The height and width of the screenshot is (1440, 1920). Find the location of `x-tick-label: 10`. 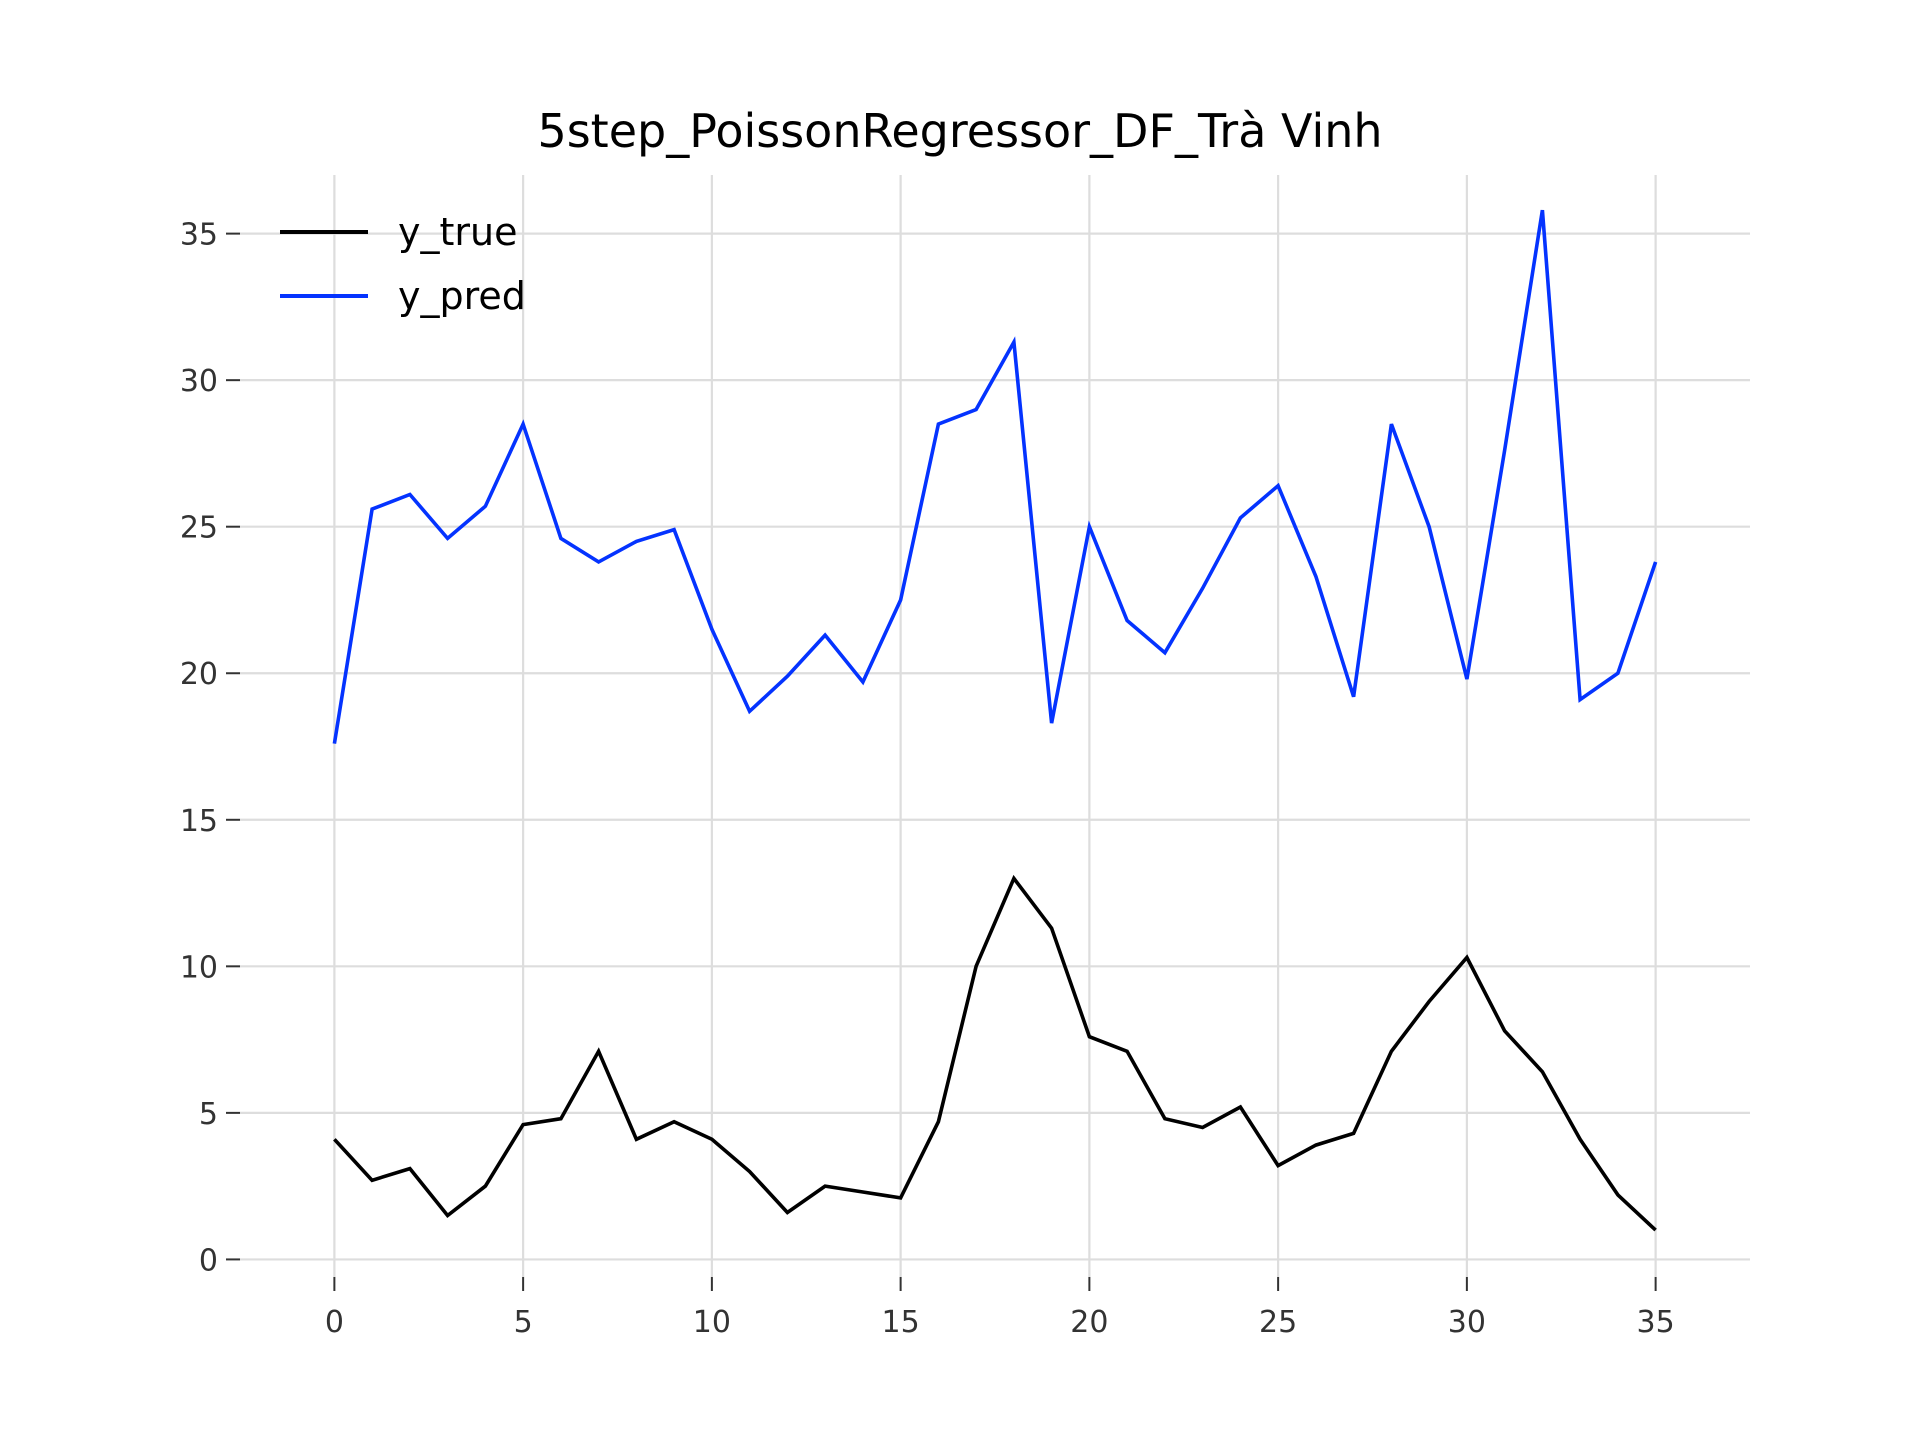

x-tick-label: 10 is located at coordinates (712, 1322).